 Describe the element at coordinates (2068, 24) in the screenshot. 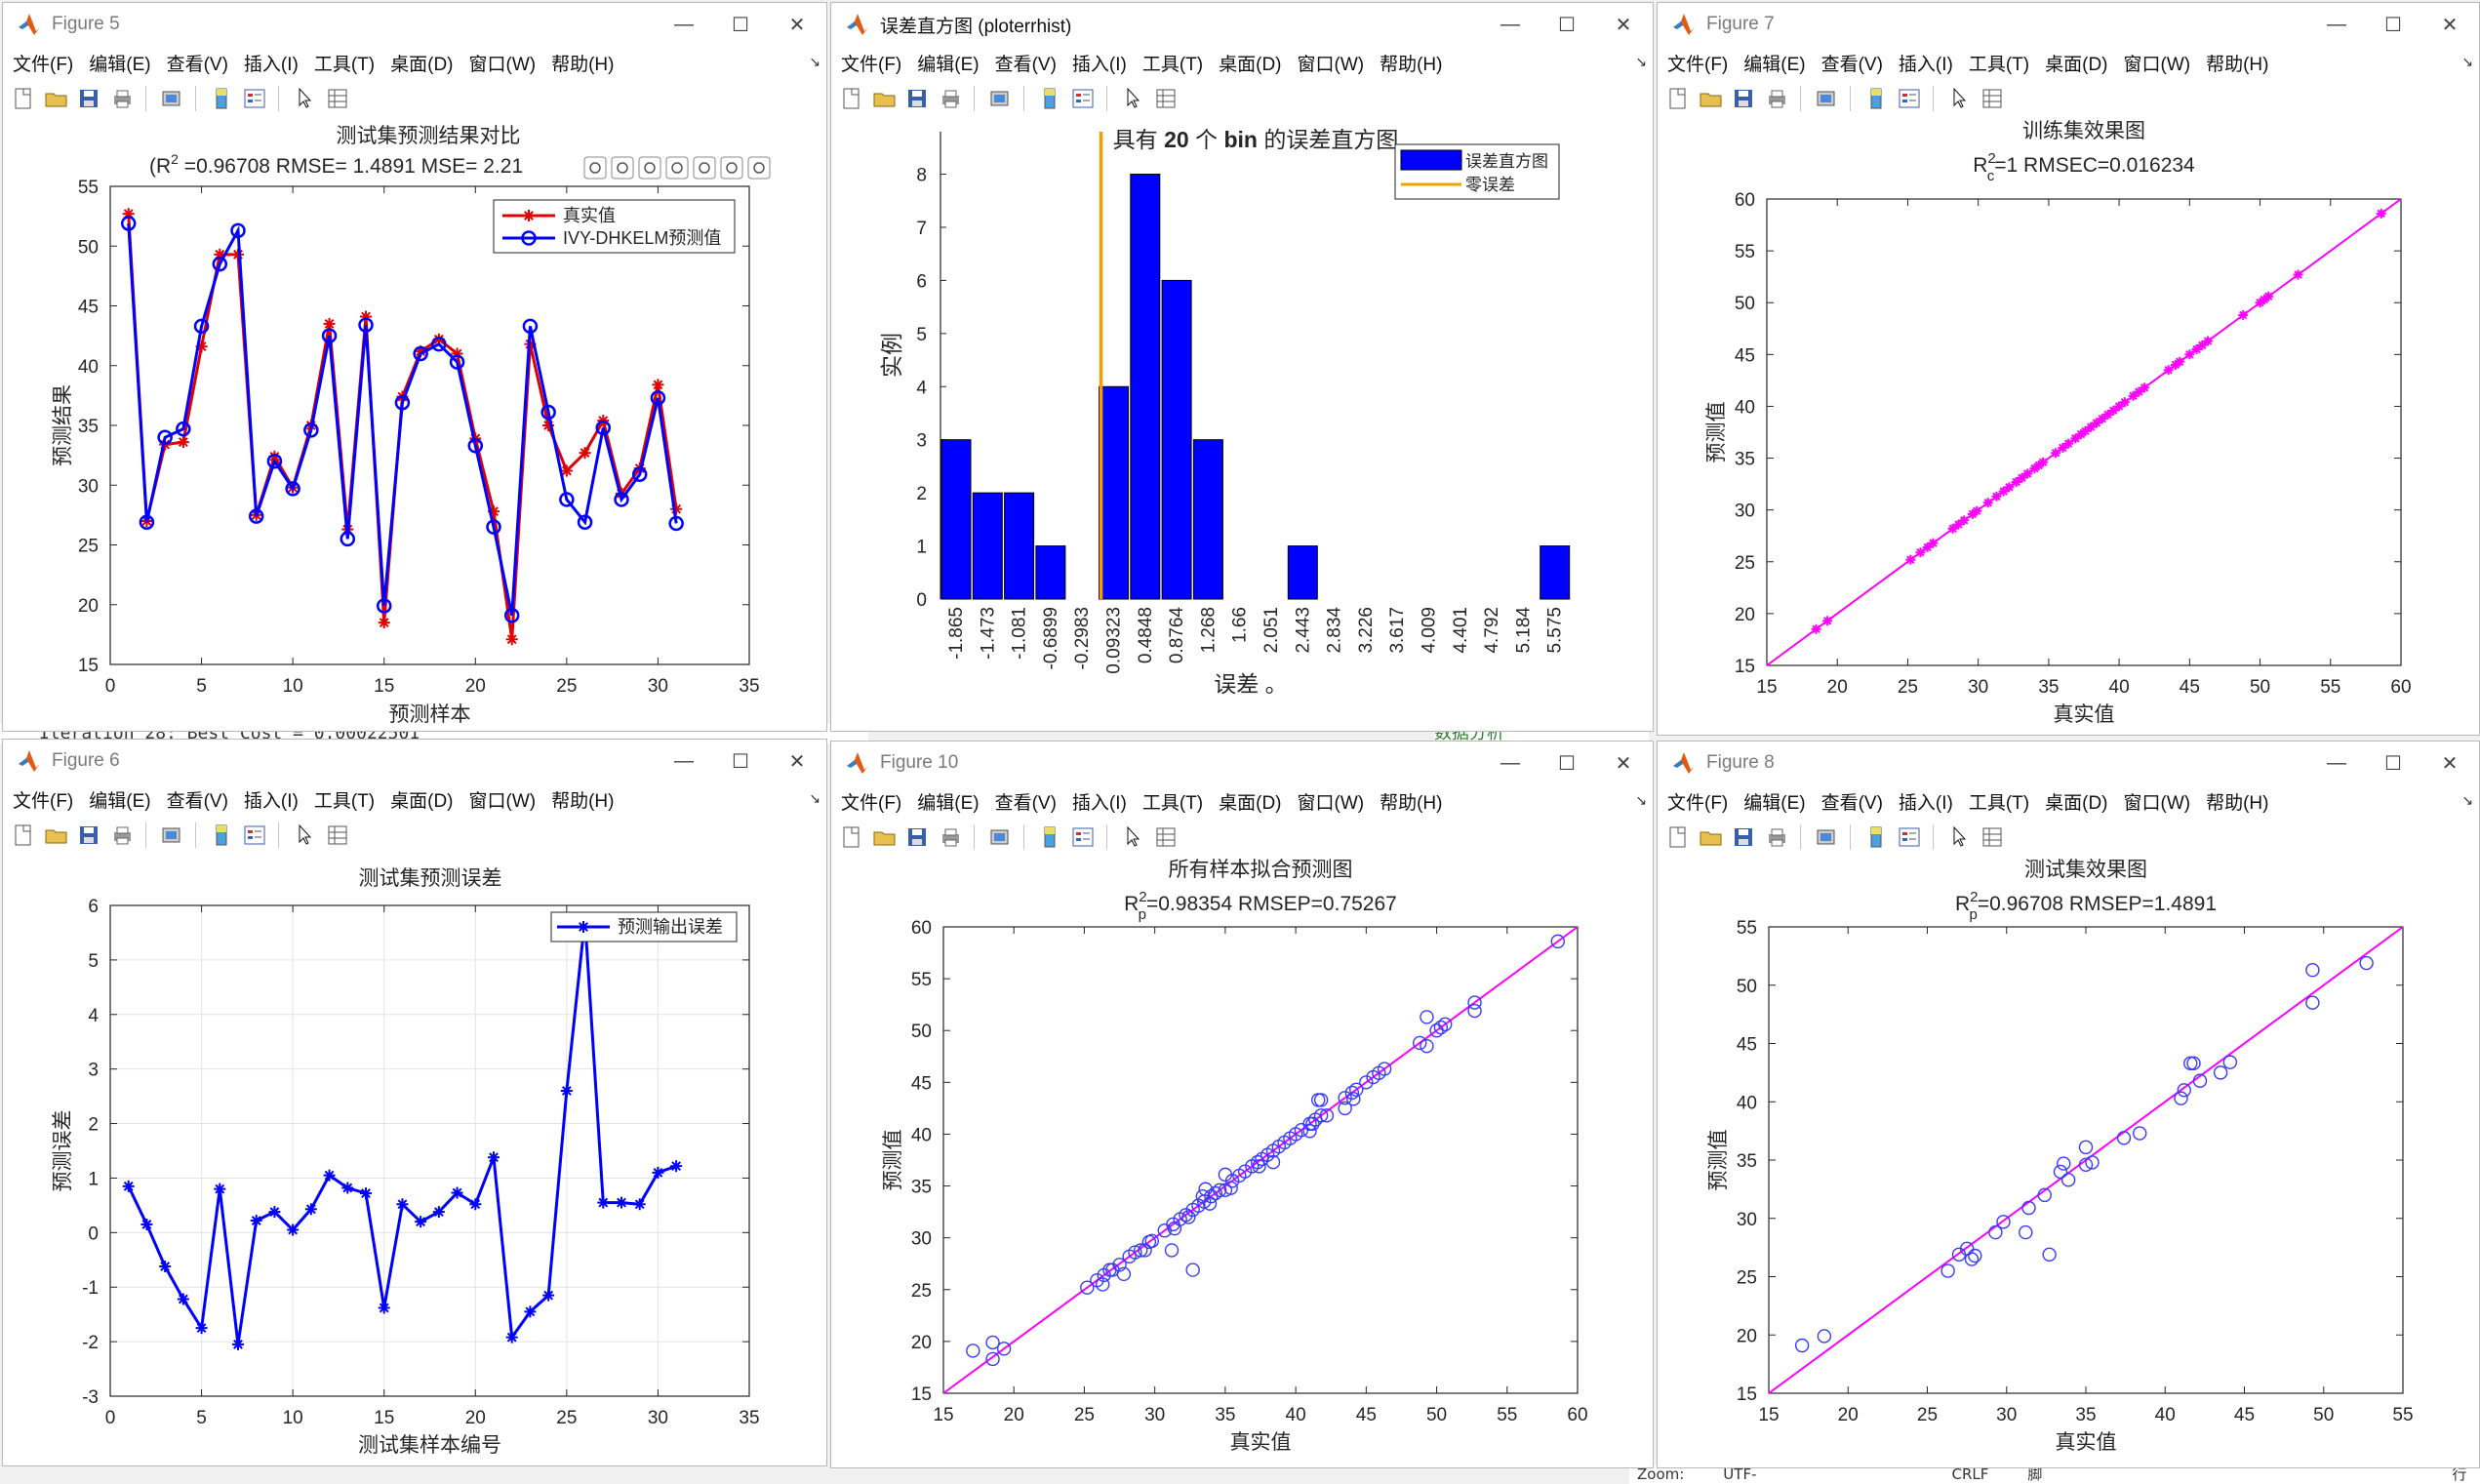

I see `title-bar: Figure 7` at that location.